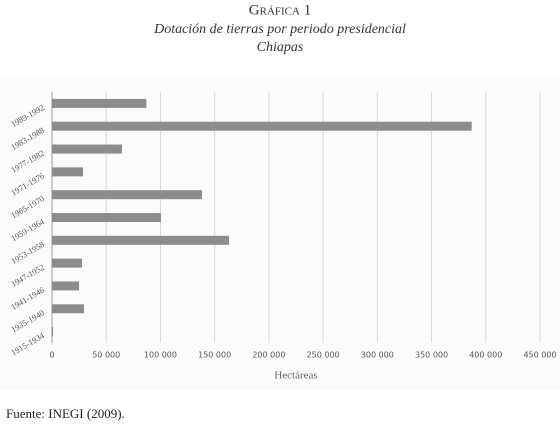 This screenshot has width=560, height=431. Describe the element at coordinates (106, 355) in the screenshot. I see `x-tick-label: 50 000` at that location.